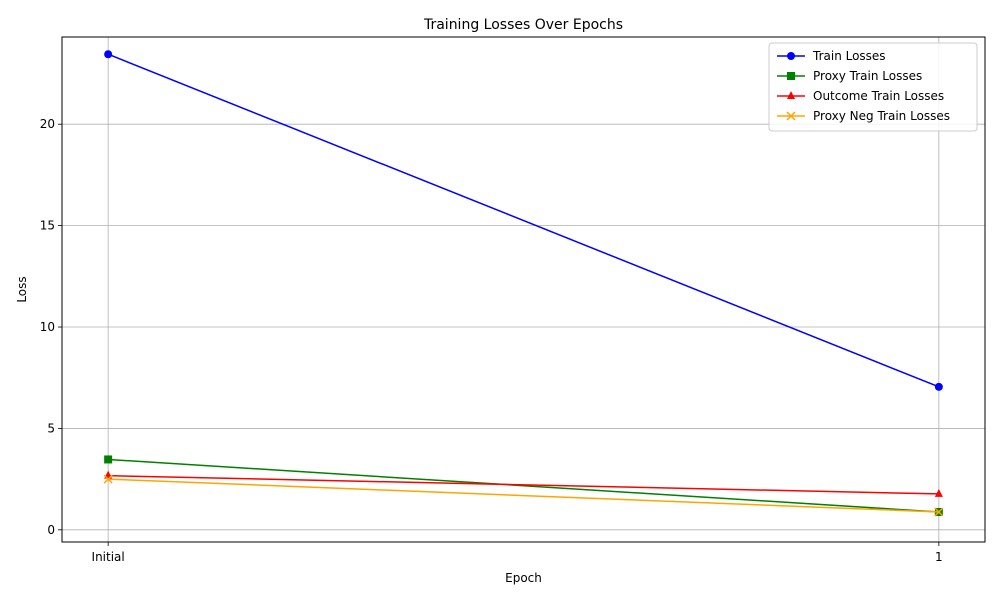  I want to click on legend-label: Train Losses, so click(849, 56).